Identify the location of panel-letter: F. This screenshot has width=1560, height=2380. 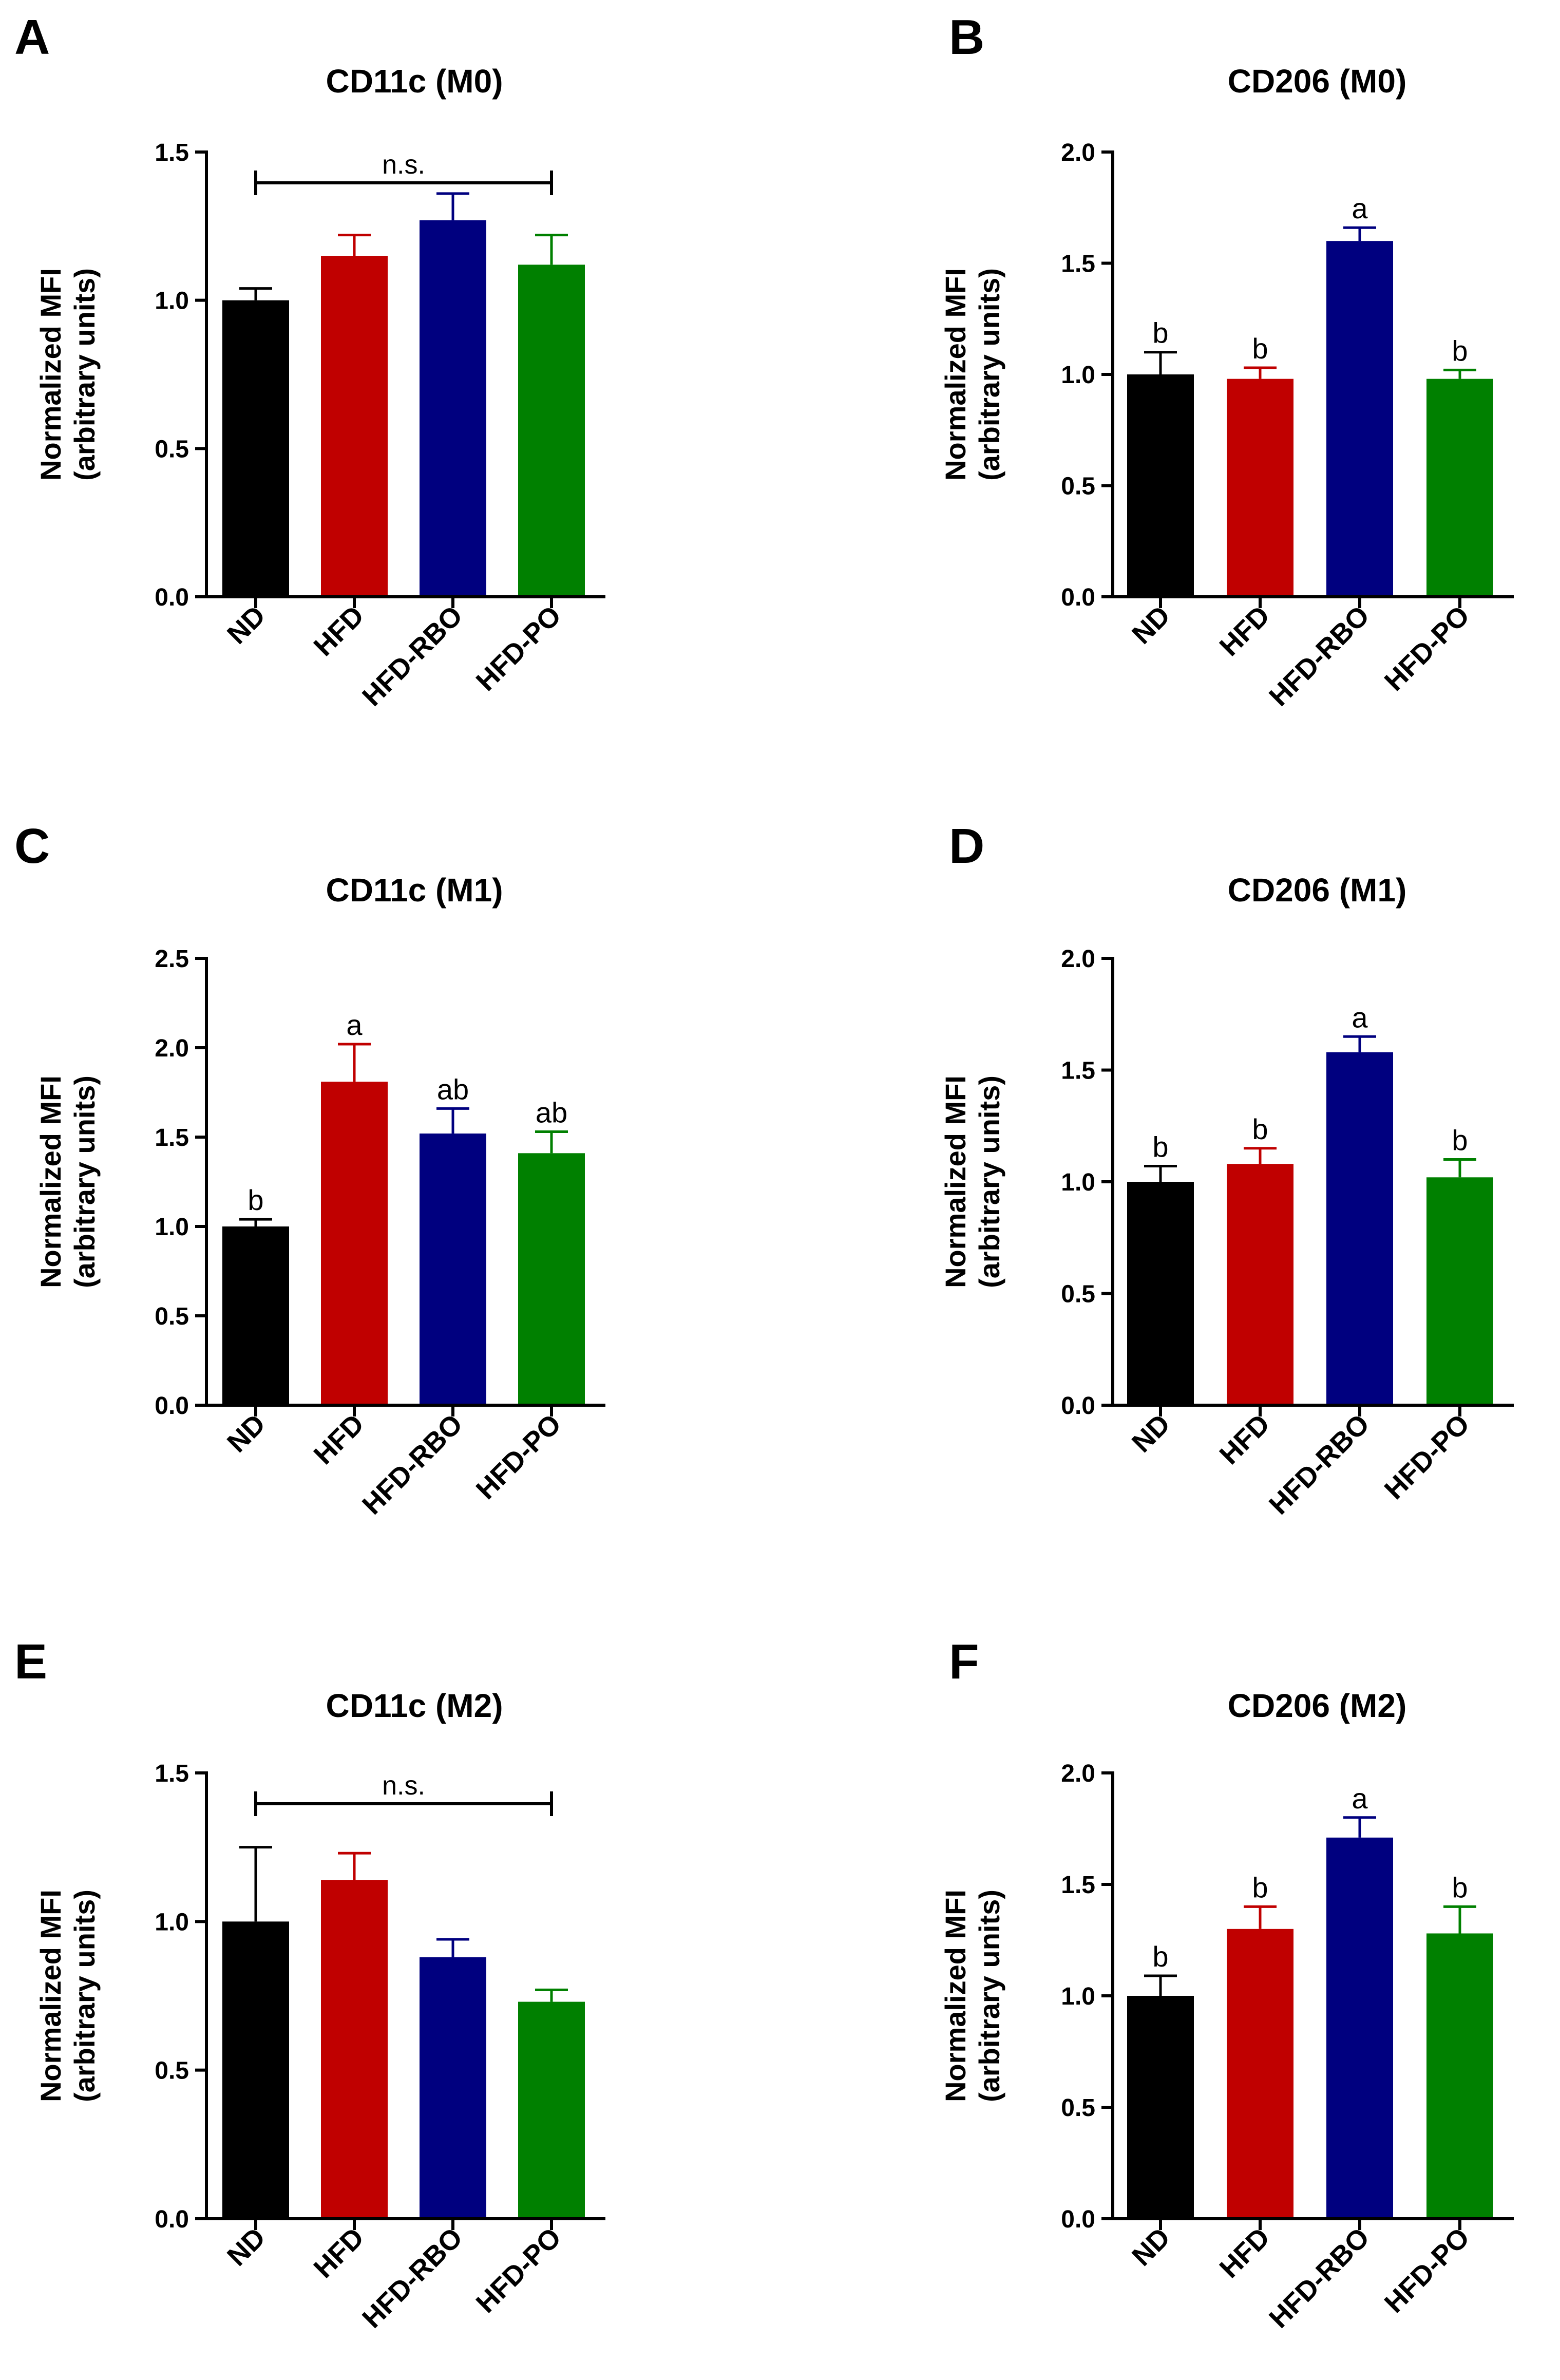
(964, 1661).